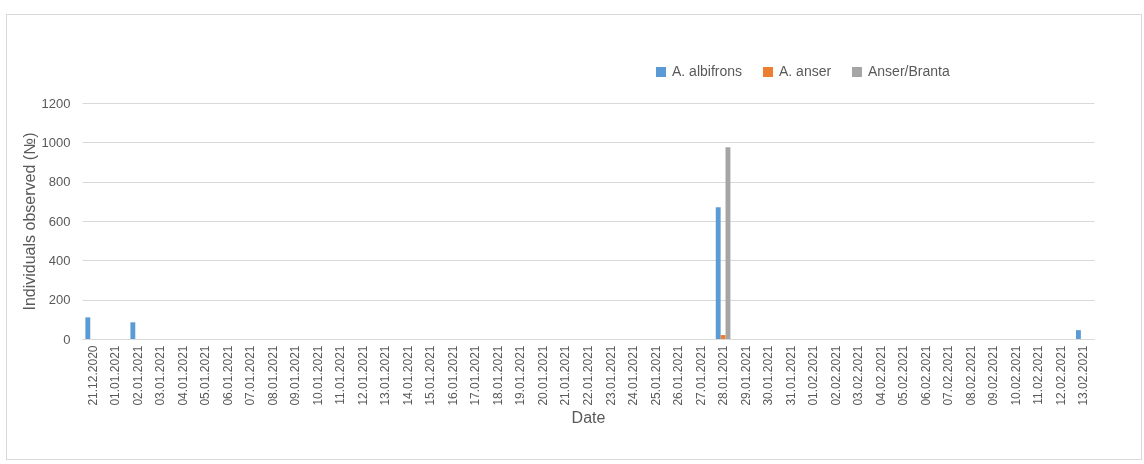 Image resolution: width=1144 pixels, height=464 pixels. What do you see at coordinates (59, 182) in the screenshot?
I see `y-tick-label: 800` at bounding box center [59, 182].